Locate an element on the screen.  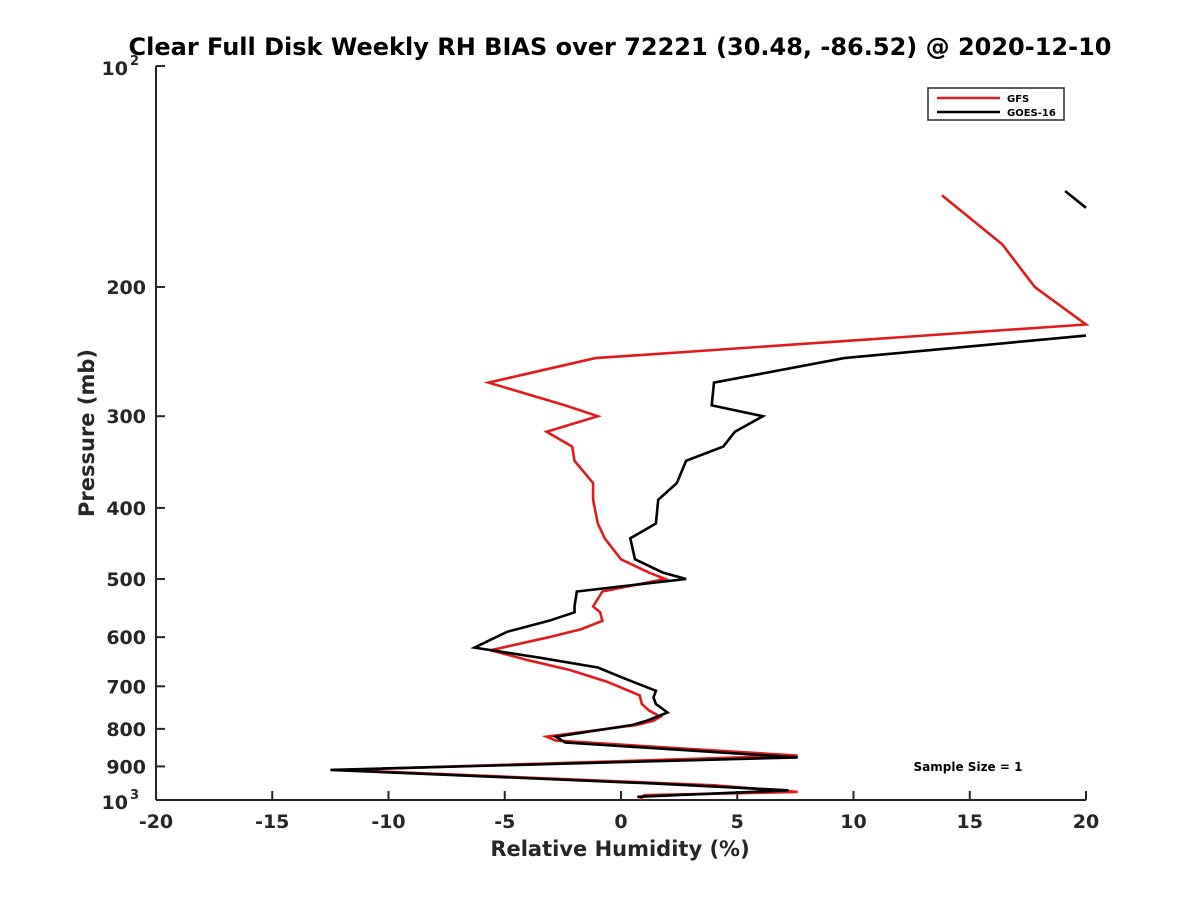
y-tick-label: 700 is located at coordinates (126, 687).